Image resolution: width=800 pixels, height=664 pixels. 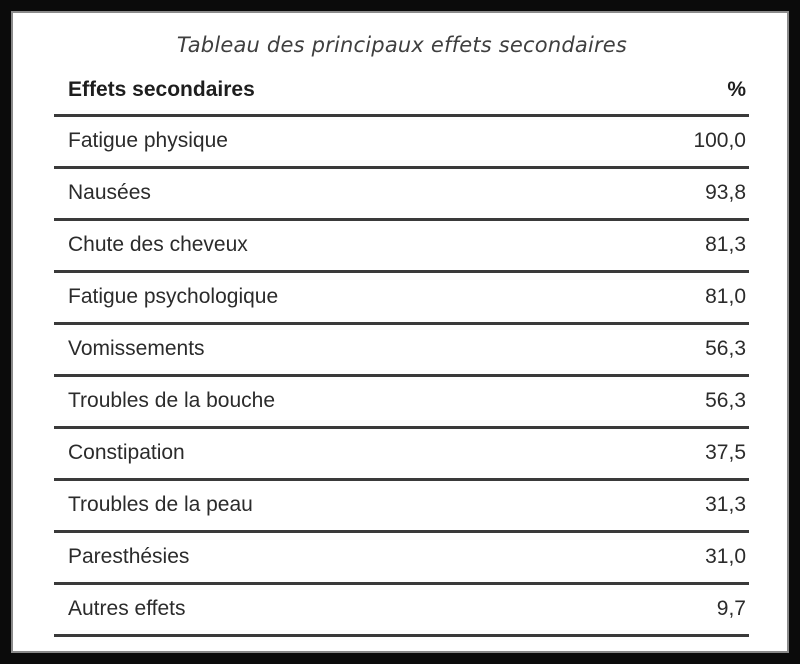 I want to click on table-row: Chute des cheveux 81,3, so click(x=401, y=247).